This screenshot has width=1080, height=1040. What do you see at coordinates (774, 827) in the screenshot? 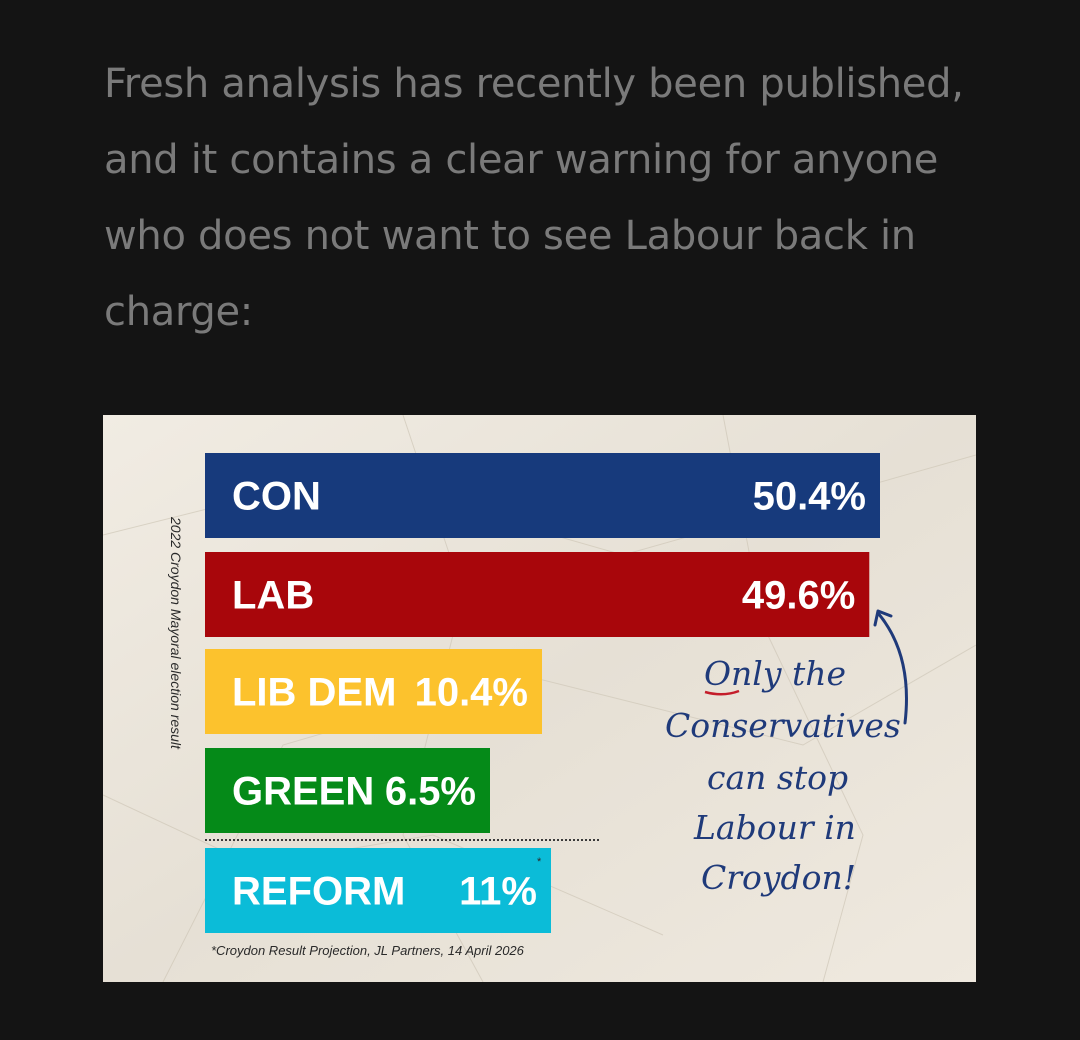
I see `annotation-line-4: Labour in` at bounding box center [774, 827].